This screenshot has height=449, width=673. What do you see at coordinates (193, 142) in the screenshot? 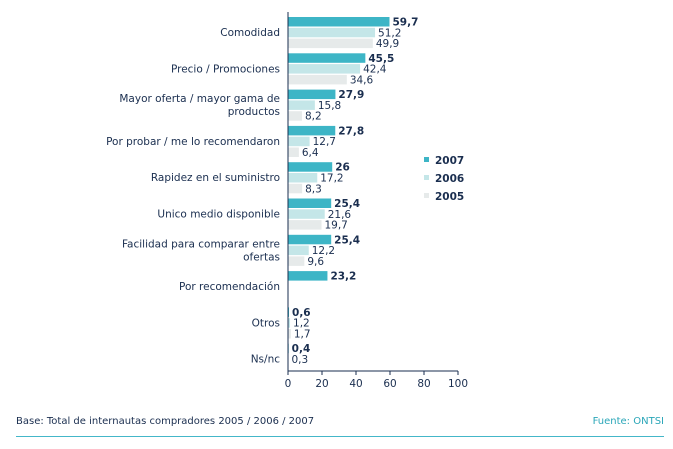
I see `category-label-3: Por probar / me lo recomendaron` at bounding box center [193, 142].